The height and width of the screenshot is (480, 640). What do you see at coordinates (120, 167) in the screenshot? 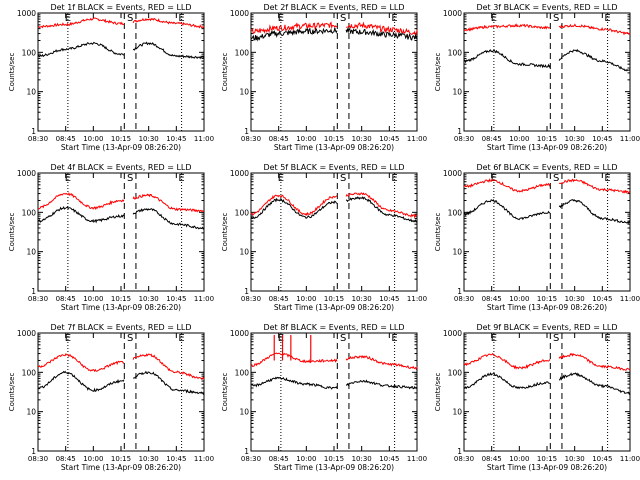
I see `panel-title: Det 4f BLACK = Events, RED = LLD` at bounding box center [120, 167].